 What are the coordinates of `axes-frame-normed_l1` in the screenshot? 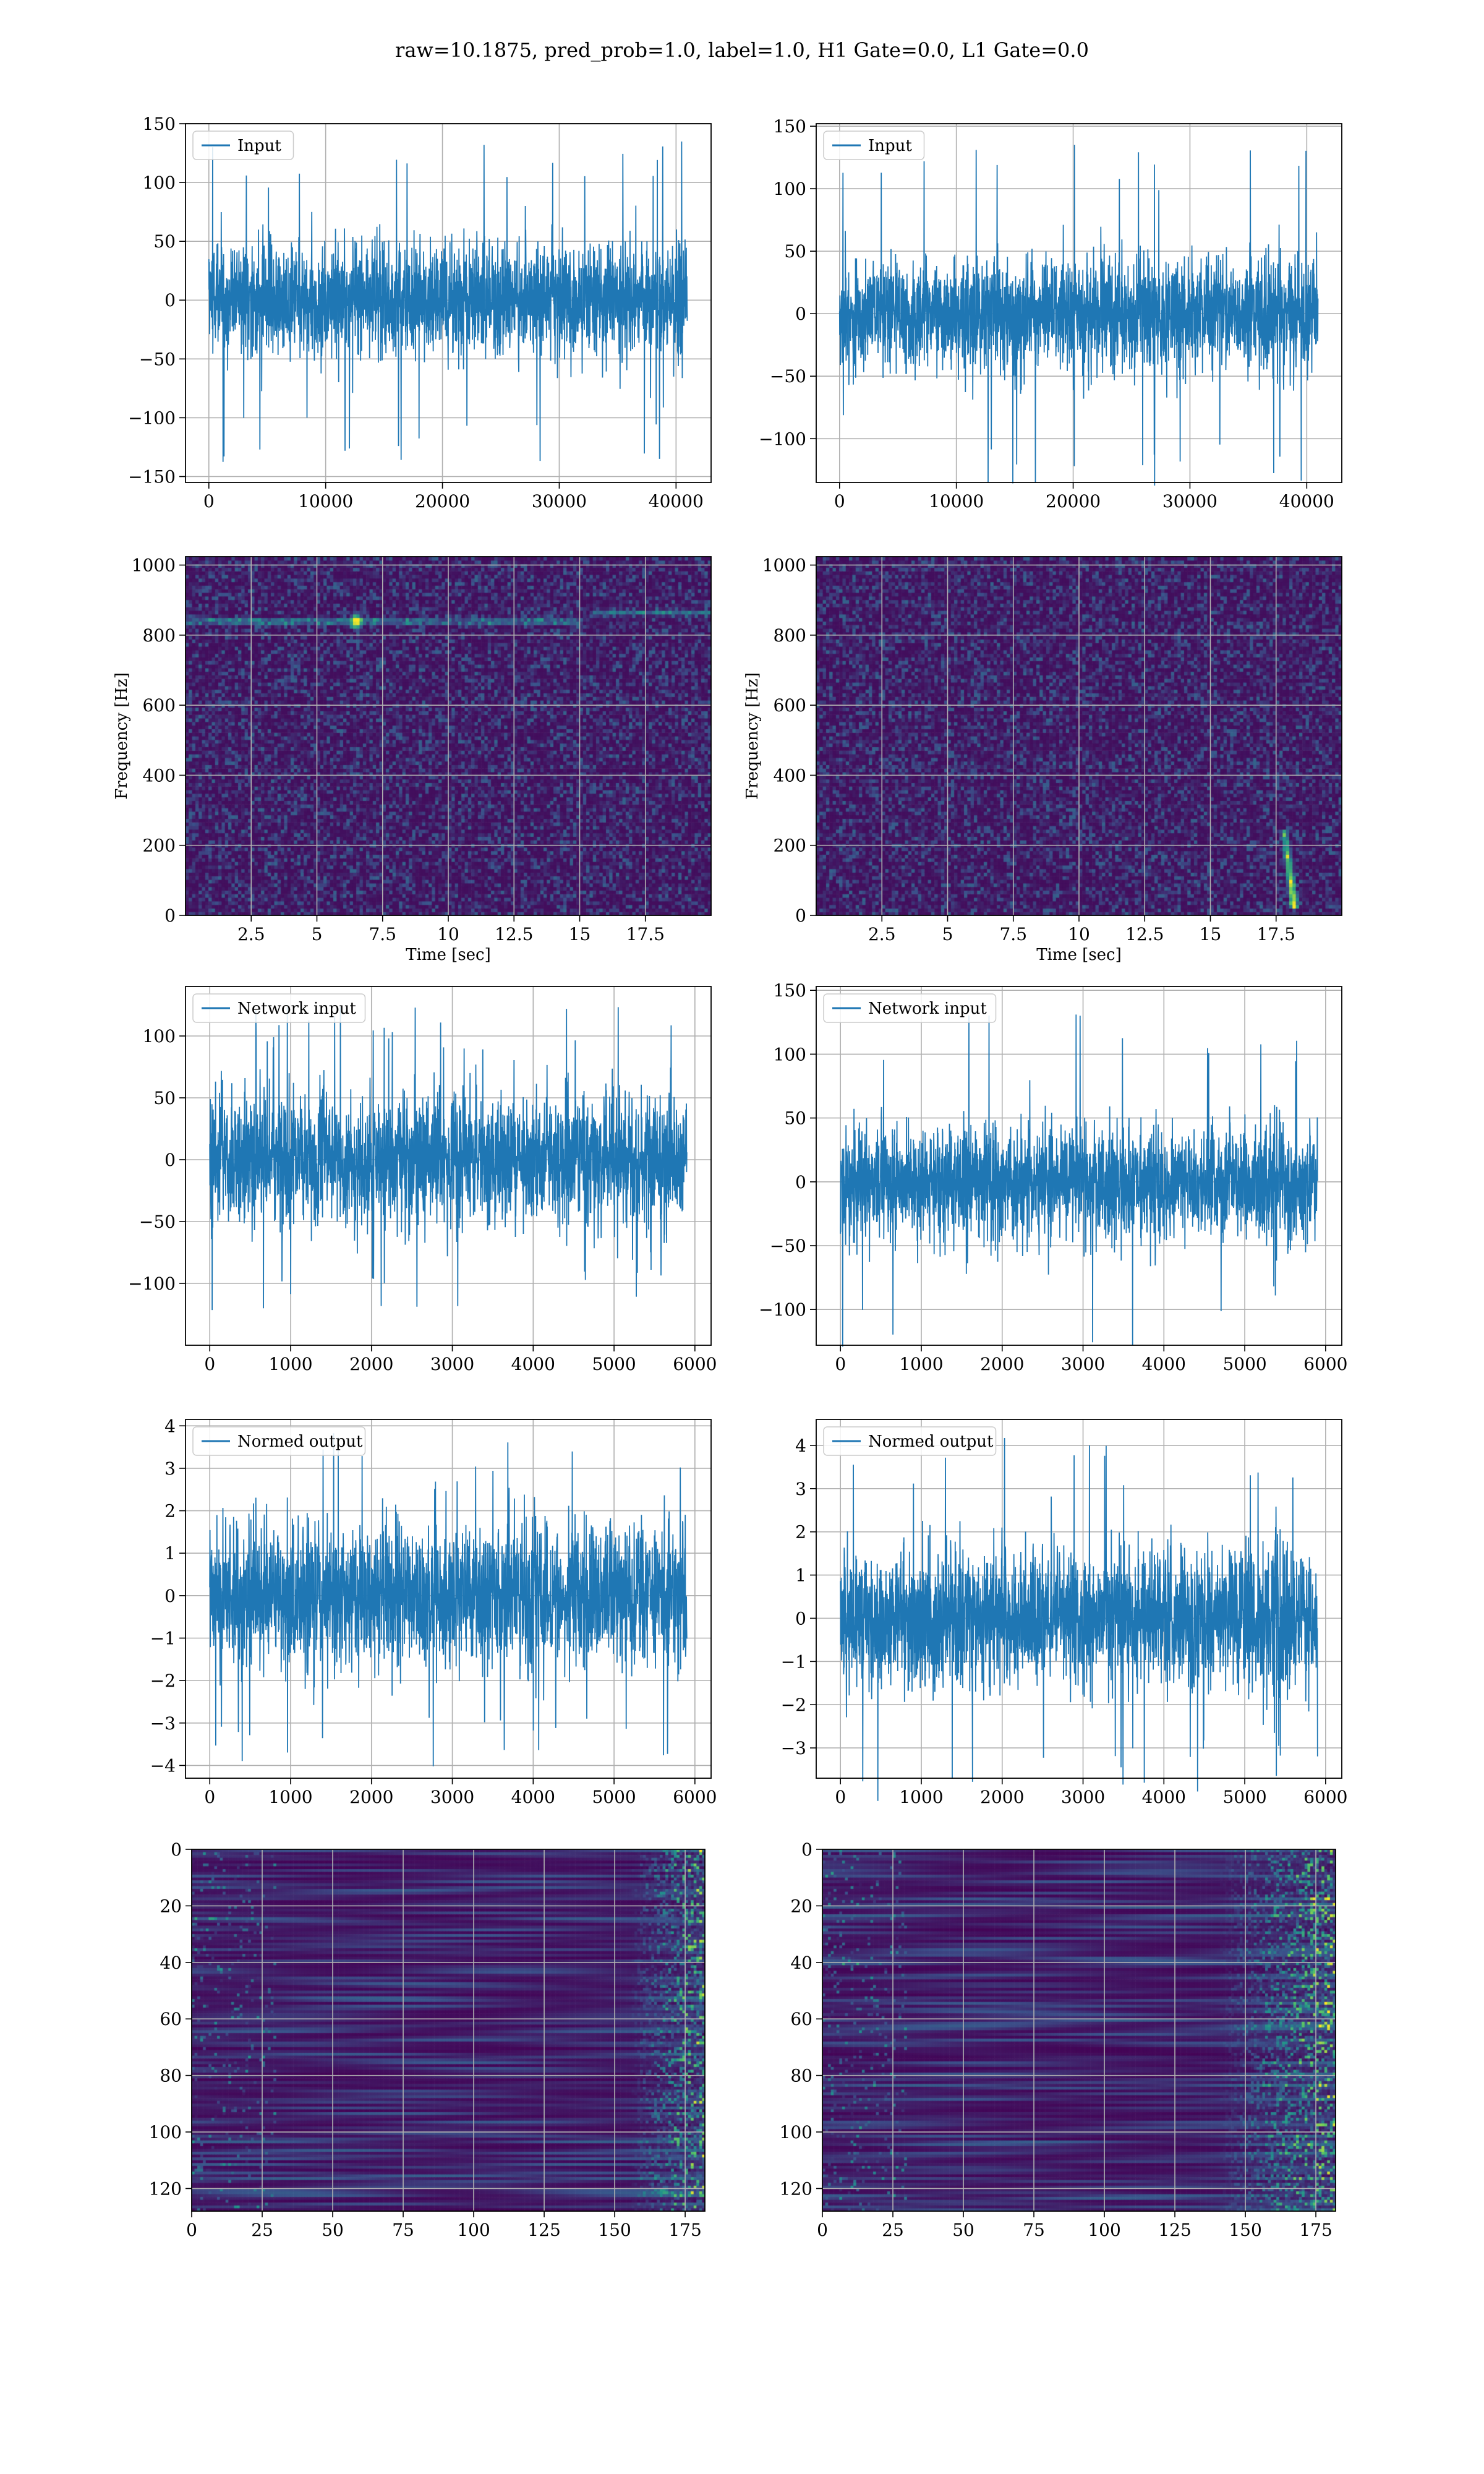 It's located at (1079, 1599).